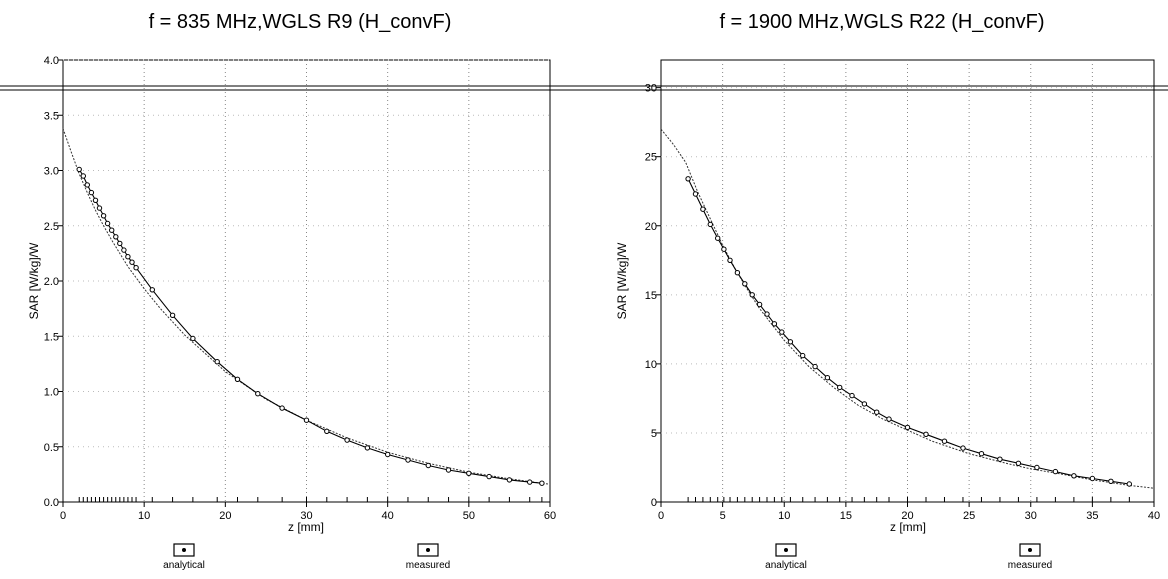 The image size is (1168, 579). What do you see at coordinates (300, 22) in the screenshot?
I see `chart-title: f = 835 MHz,WGLS R9 (H_convF)` at bounding box center [300, 22].